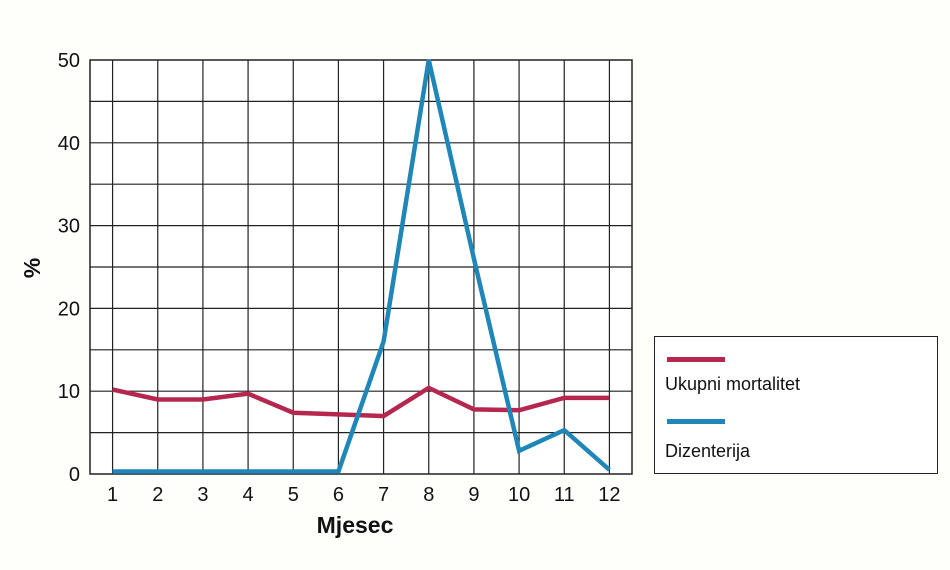  What do you see at coordinates (112, 495) in the screenshot?
I see `x-tick-label: 1` at bounding box center [112, 495].